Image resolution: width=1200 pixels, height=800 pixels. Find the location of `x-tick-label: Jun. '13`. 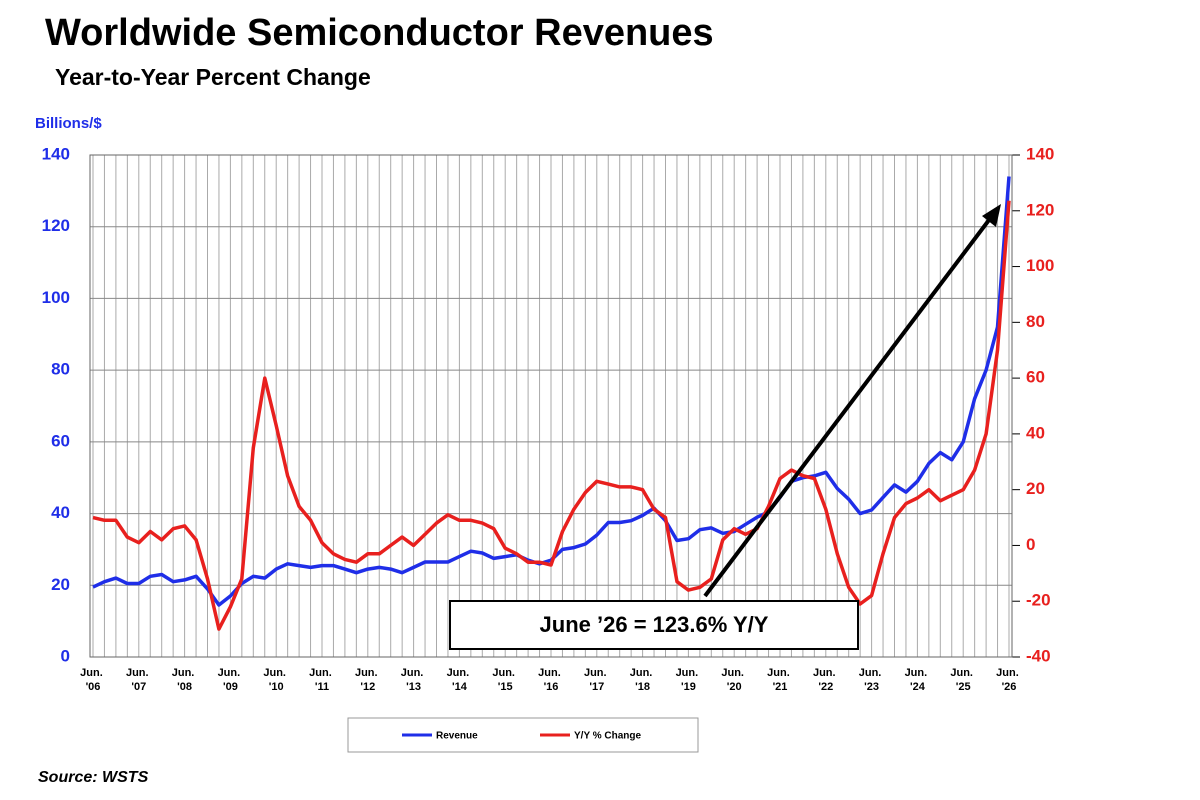

x-tick-label: Jun. '13 is located at coordinates (414, 680).